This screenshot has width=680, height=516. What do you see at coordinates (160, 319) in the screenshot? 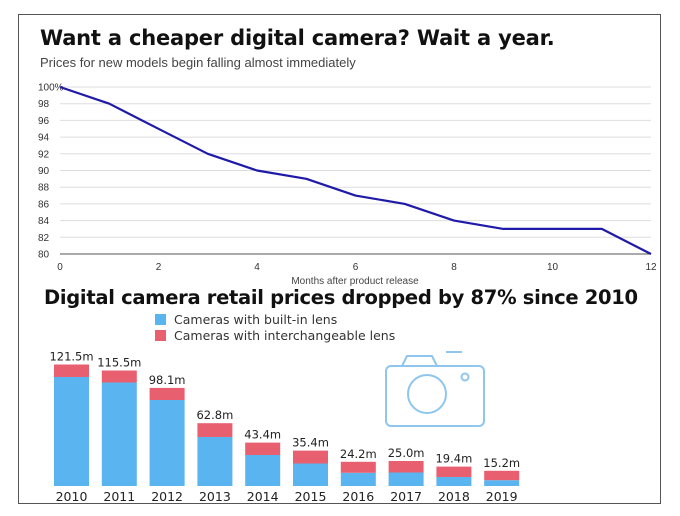
I see `legend-swatch-built-in` at bounding box center [160, 319].